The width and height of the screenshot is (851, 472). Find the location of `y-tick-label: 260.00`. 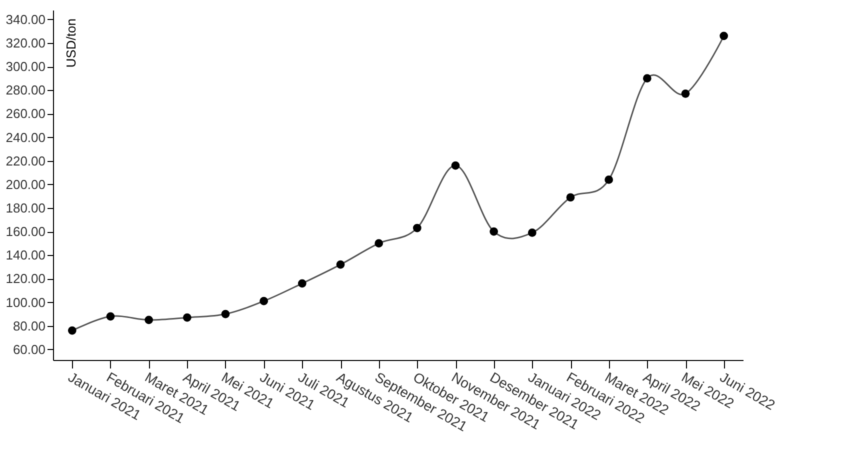

y-tick-label: 260.00 is located at coordinates (26, 114).